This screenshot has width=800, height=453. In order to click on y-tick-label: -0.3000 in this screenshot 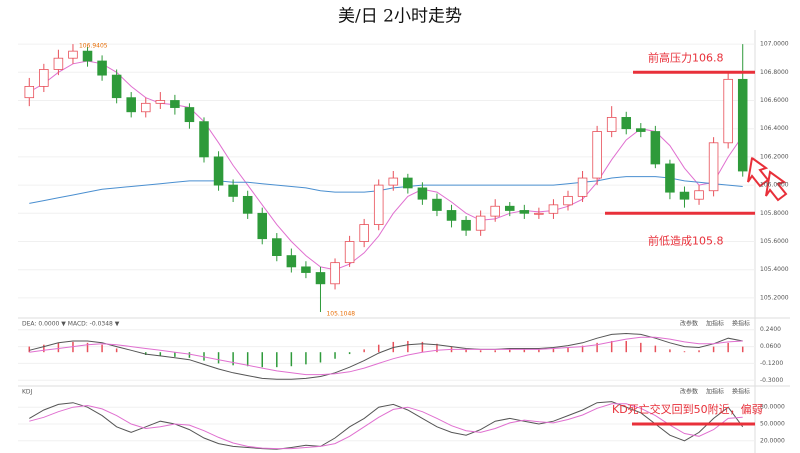, I will do `click(771, 380)`.